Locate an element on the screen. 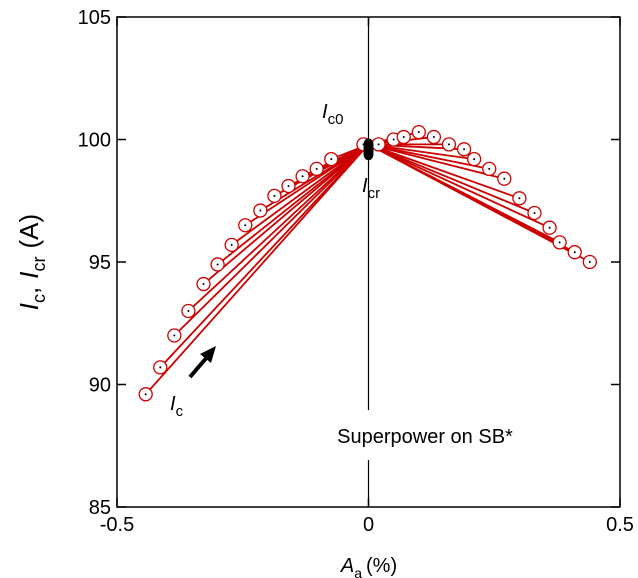  annotation: Ic is located at coordinates (177, 406).